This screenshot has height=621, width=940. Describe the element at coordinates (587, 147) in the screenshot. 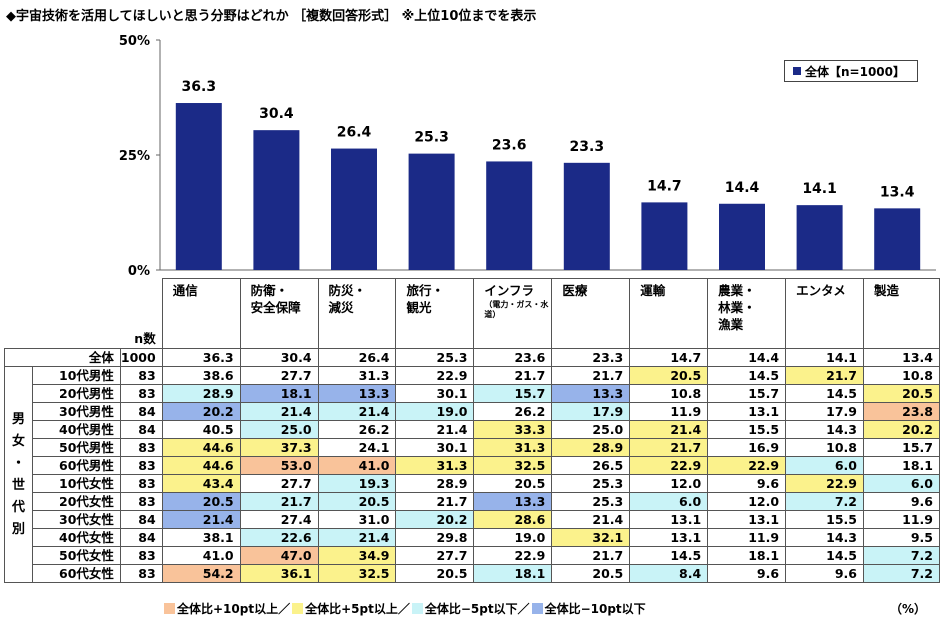

I see `bar-value-label: 23.3` at that location.